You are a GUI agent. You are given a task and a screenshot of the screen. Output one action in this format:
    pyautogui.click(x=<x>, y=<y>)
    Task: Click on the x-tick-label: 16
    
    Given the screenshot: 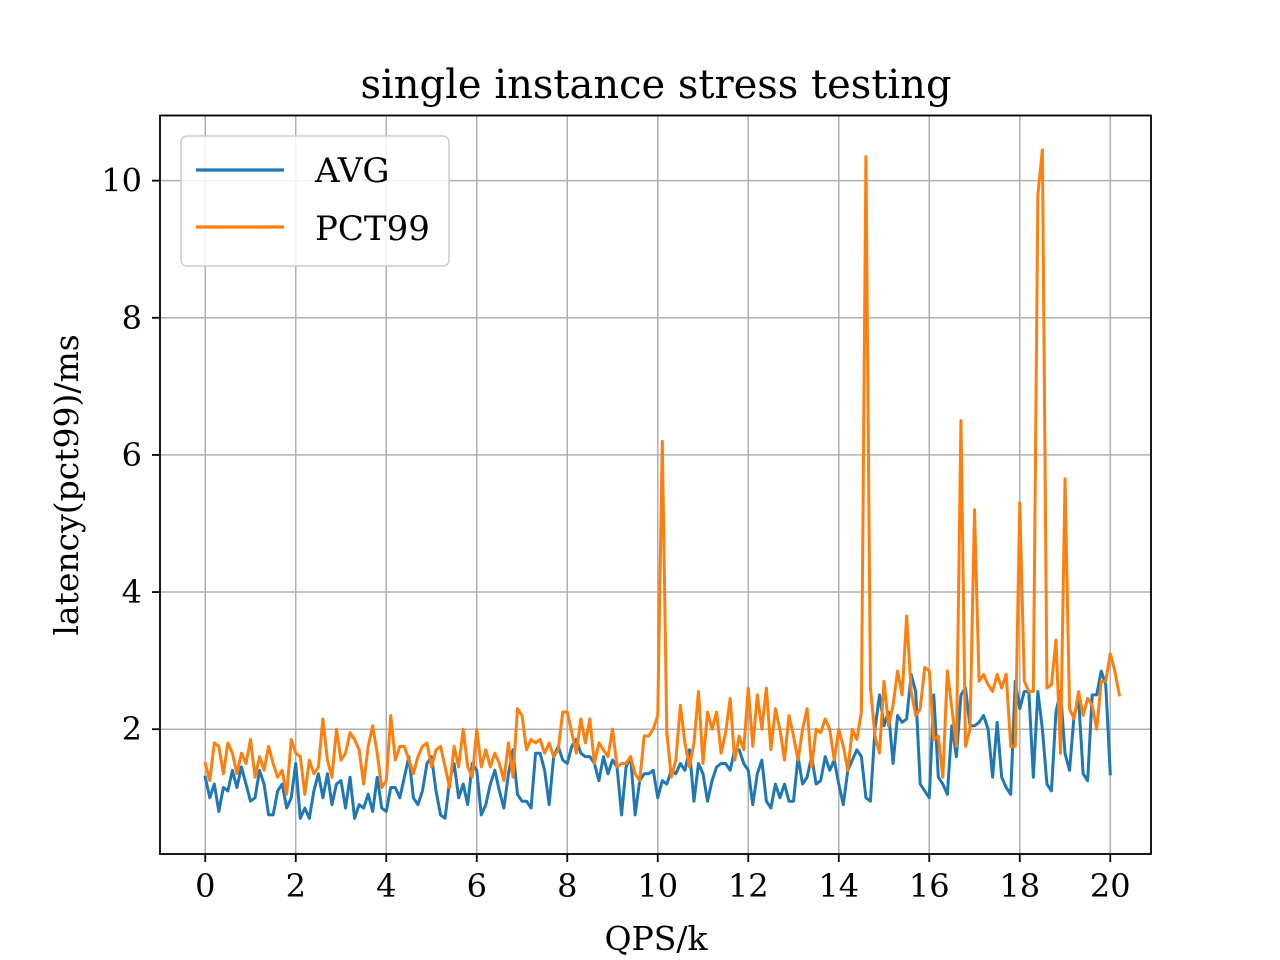 What is the action you would take?
    pyautogui.click(x=929, y=886)
    